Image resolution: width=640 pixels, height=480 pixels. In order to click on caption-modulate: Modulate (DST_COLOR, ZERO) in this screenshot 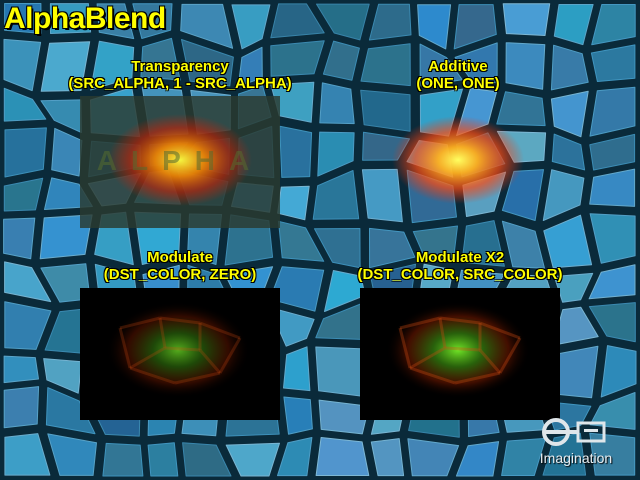, I will do `click(180, 266)`.